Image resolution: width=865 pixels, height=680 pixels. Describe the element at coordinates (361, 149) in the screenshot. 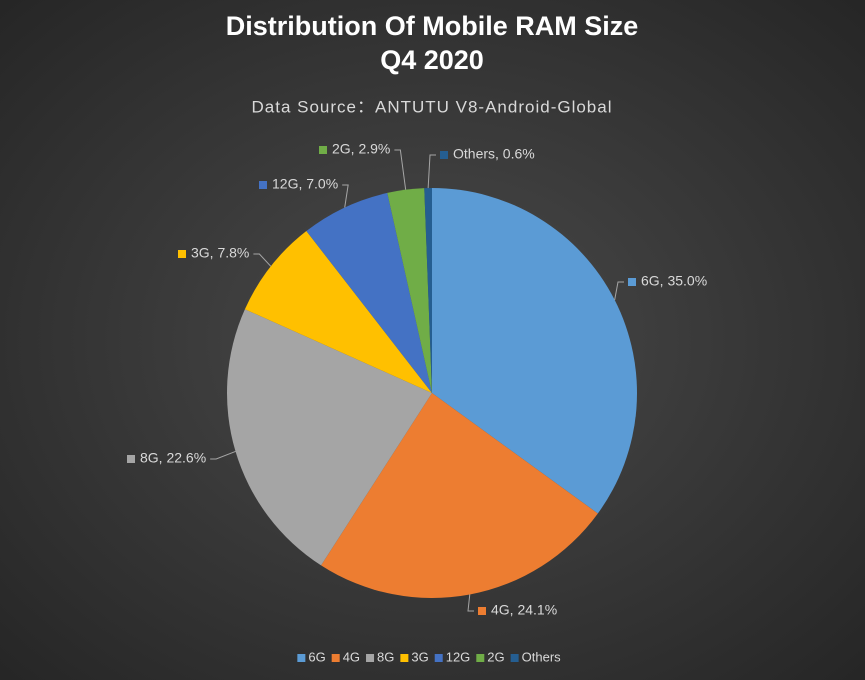

I see `data-label: 2G, 2.9%` at that location.